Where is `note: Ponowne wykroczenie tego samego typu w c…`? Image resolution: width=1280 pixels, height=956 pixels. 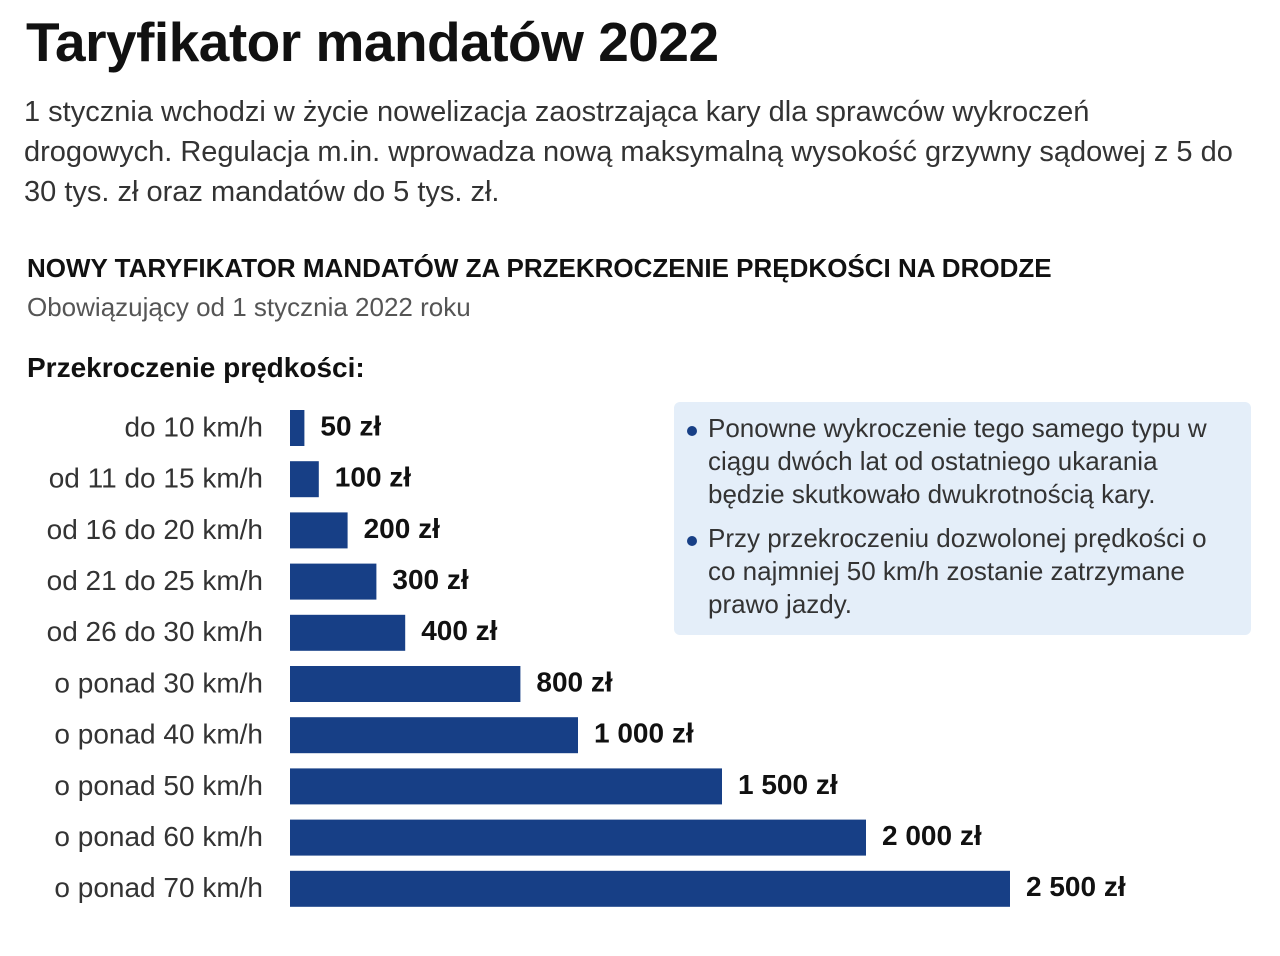 note: Ponowne wykroczenie tego samego typu w c… is located at coordinates (962, 461).